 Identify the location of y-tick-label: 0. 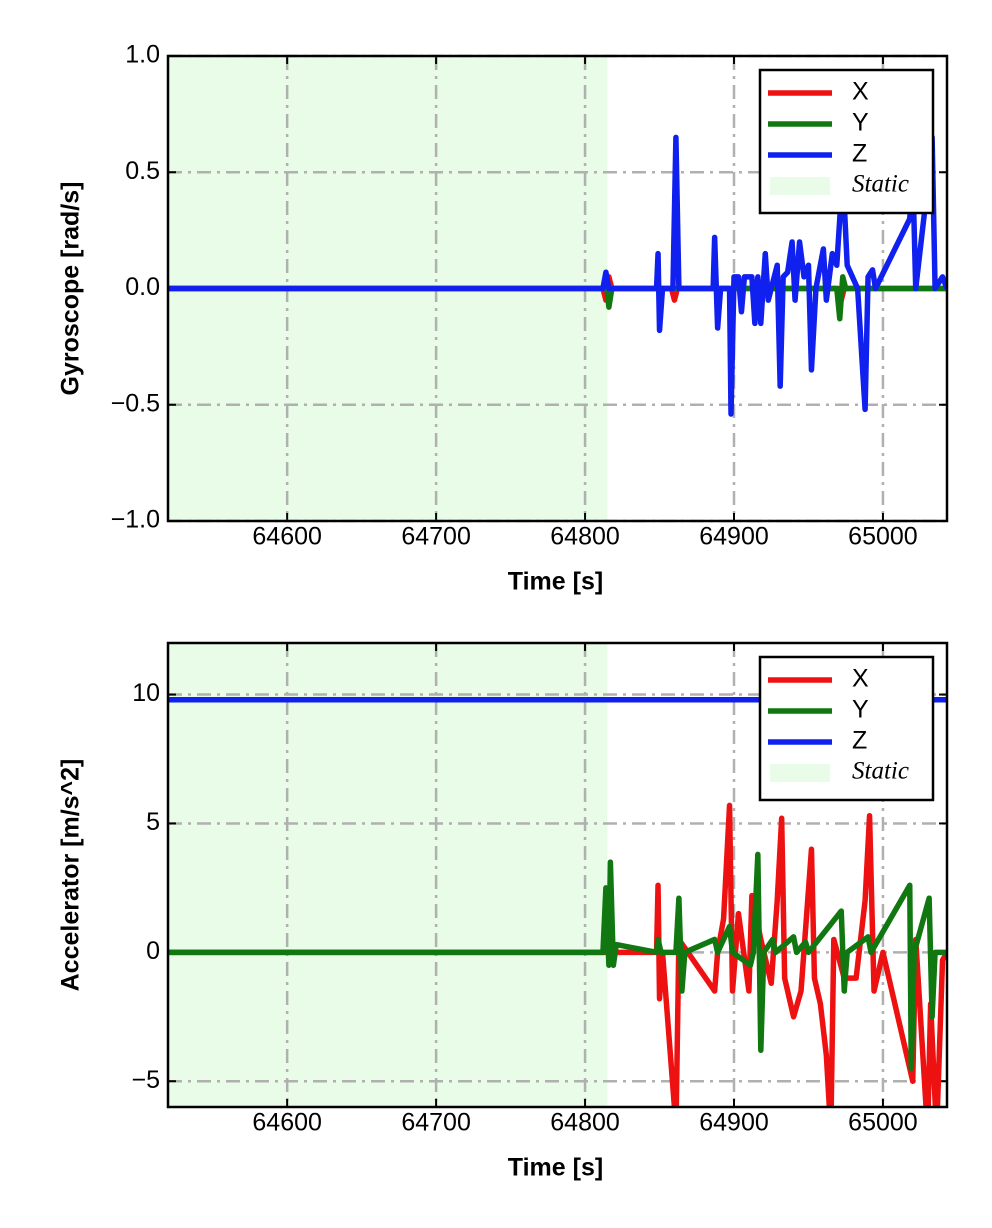
(153, 951).